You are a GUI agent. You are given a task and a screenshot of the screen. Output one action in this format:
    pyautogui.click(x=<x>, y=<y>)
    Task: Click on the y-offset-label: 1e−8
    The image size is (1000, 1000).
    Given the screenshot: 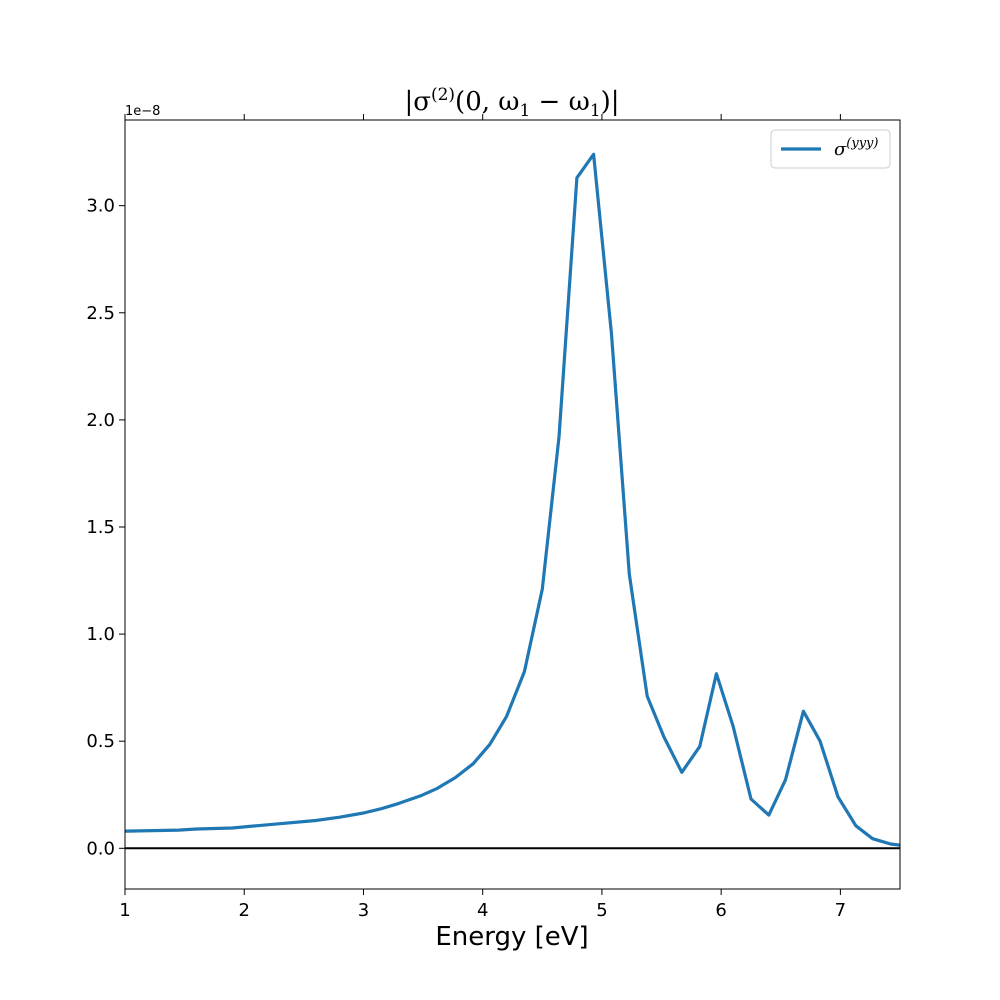 What is the action you would take?
    pyautogui.click(x=142, y=111)
    